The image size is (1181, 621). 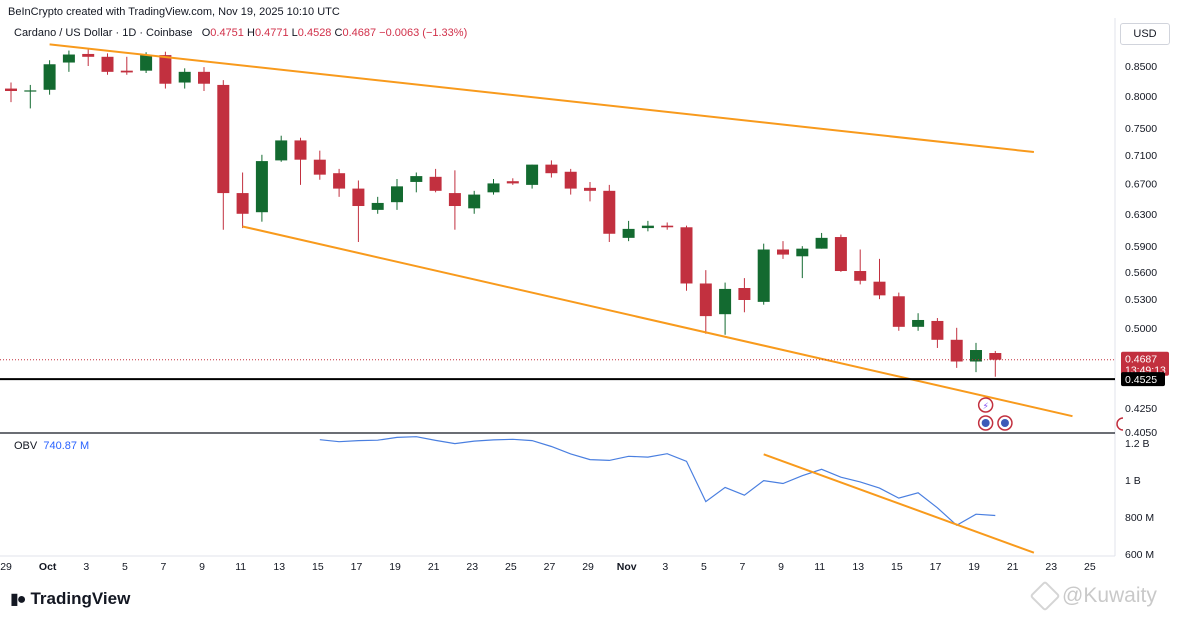 What do you see at coordinates (423, 33) in the screenshot?
I see `change-value: −0.0063 (−1.33%)` at bounding box center [423, 33].